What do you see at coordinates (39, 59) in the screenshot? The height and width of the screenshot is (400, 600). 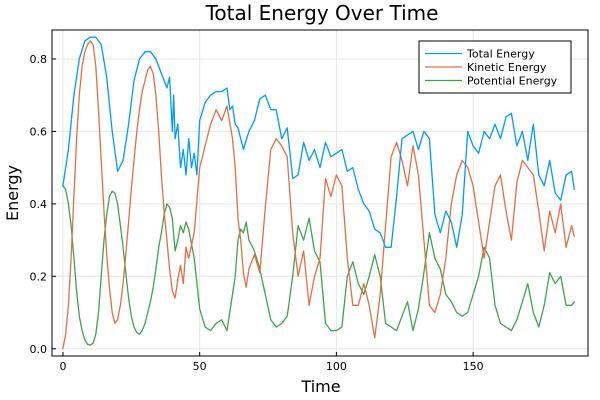 I see `y-tick-label: 0.8` at bounding box center [39, 59].